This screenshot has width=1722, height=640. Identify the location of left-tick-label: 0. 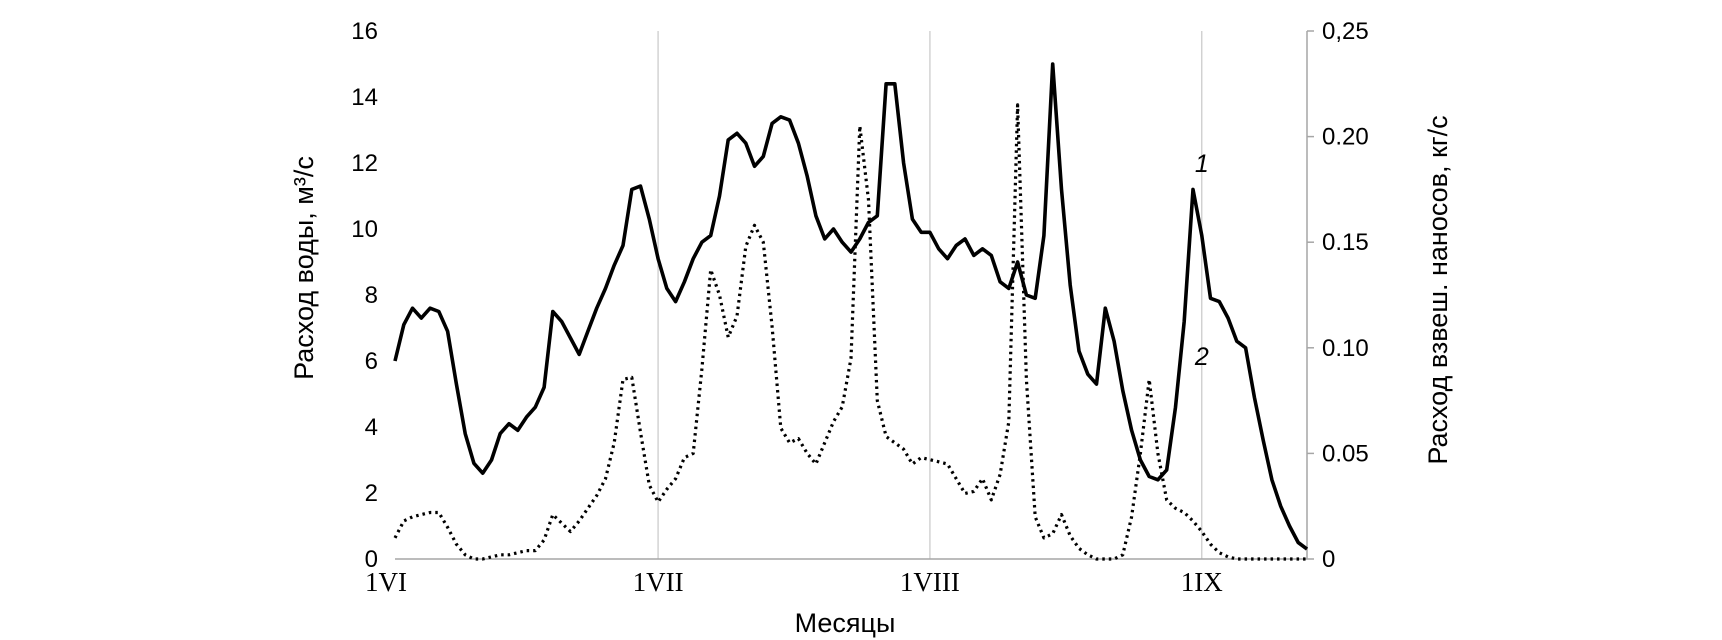
(371, 559).